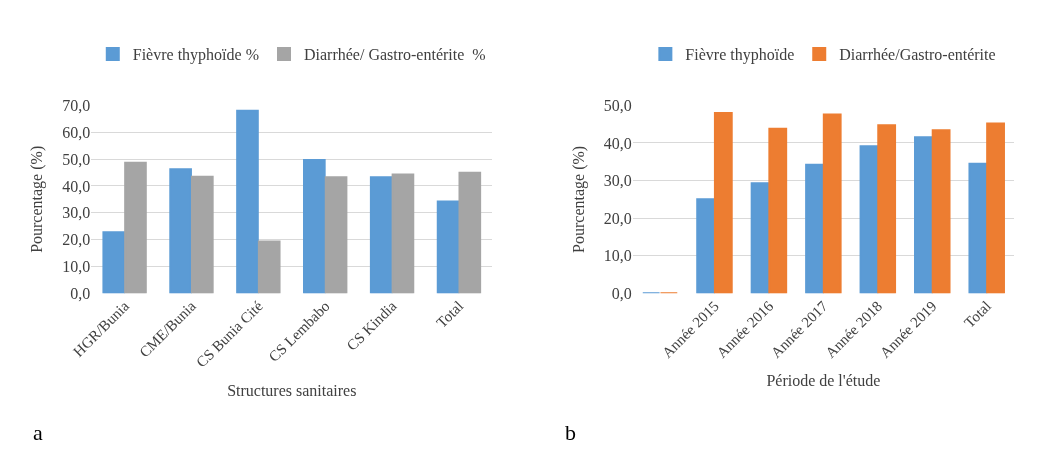 This screenshot has width=1054, height=466. What do you see at coordinates (76, 105) in the screenshot?
I see `y-tick-label: 70,0` at bounding box center [76, 105].